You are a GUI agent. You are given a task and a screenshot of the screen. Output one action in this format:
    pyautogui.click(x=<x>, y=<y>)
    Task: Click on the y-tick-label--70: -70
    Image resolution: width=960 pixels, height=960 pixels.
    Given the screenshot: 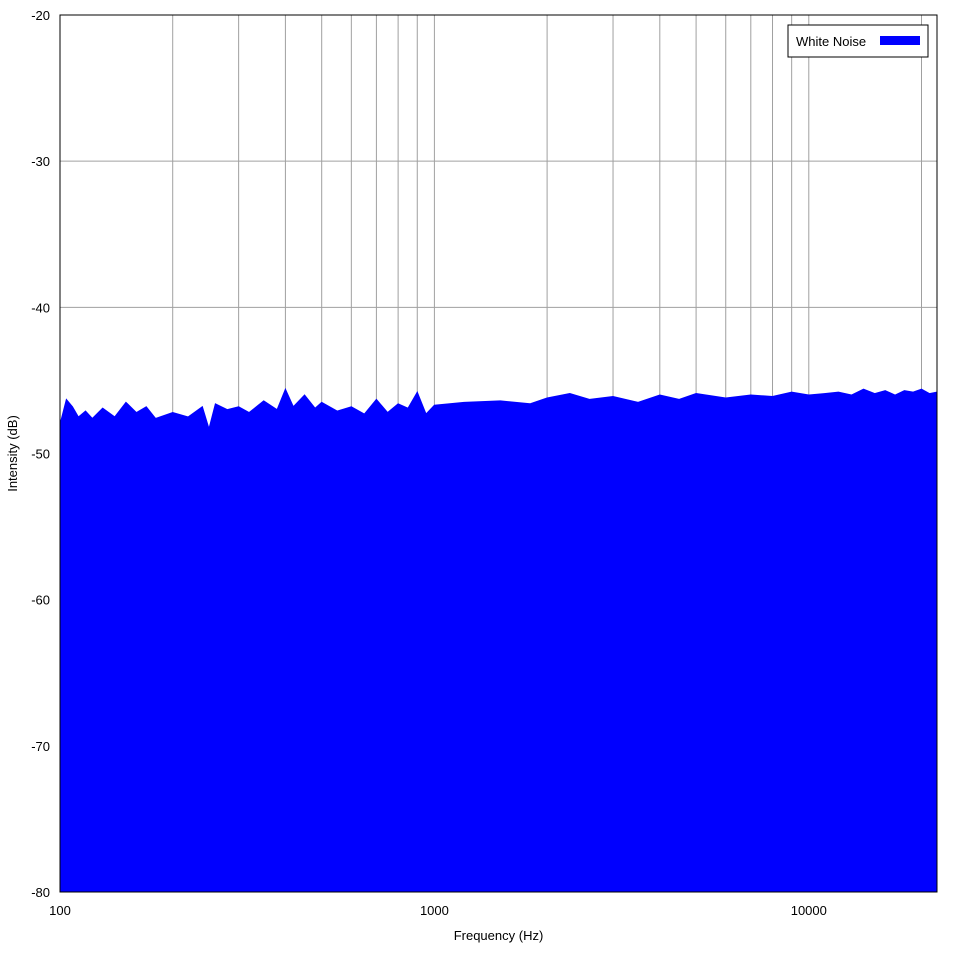 What is the action you would take?
    pyautogui.click(x=40, y=746)
    